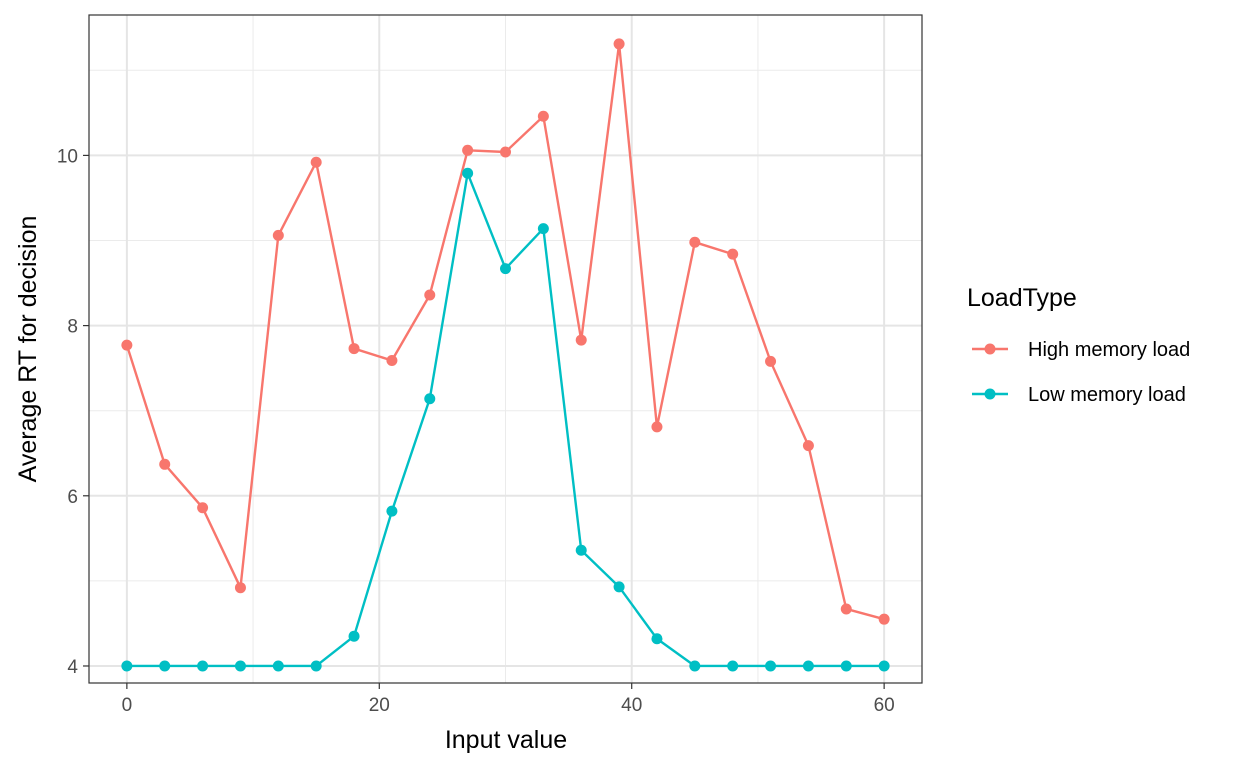  Describe the element at coordinates (1107, 395) in the screenshot. I see `legend-label: Low memory load` at that location.